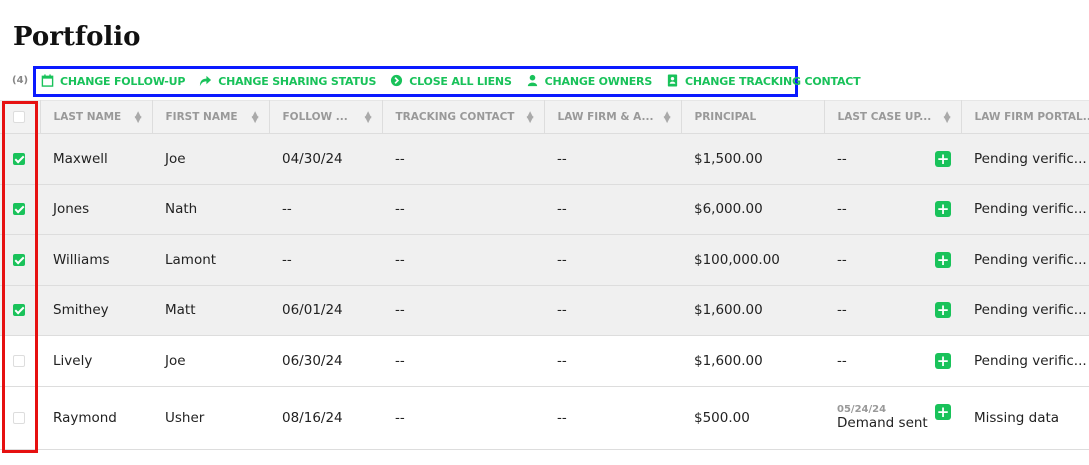 This screenshot has height=465, width=1089. What do you see at coordinates (210, 418) in the screenshot?
I see `first-name: Usher` at bounding box center [210, 418].